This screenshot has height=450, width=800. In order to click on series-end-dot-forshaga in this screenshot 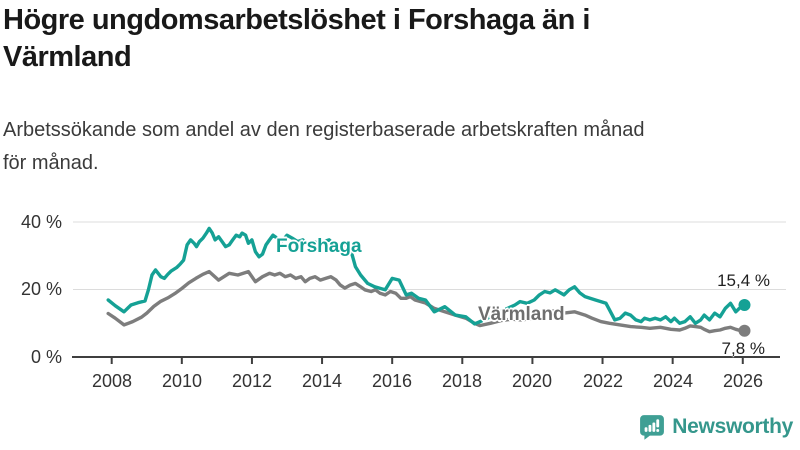, I will do `click(744, 305)`.